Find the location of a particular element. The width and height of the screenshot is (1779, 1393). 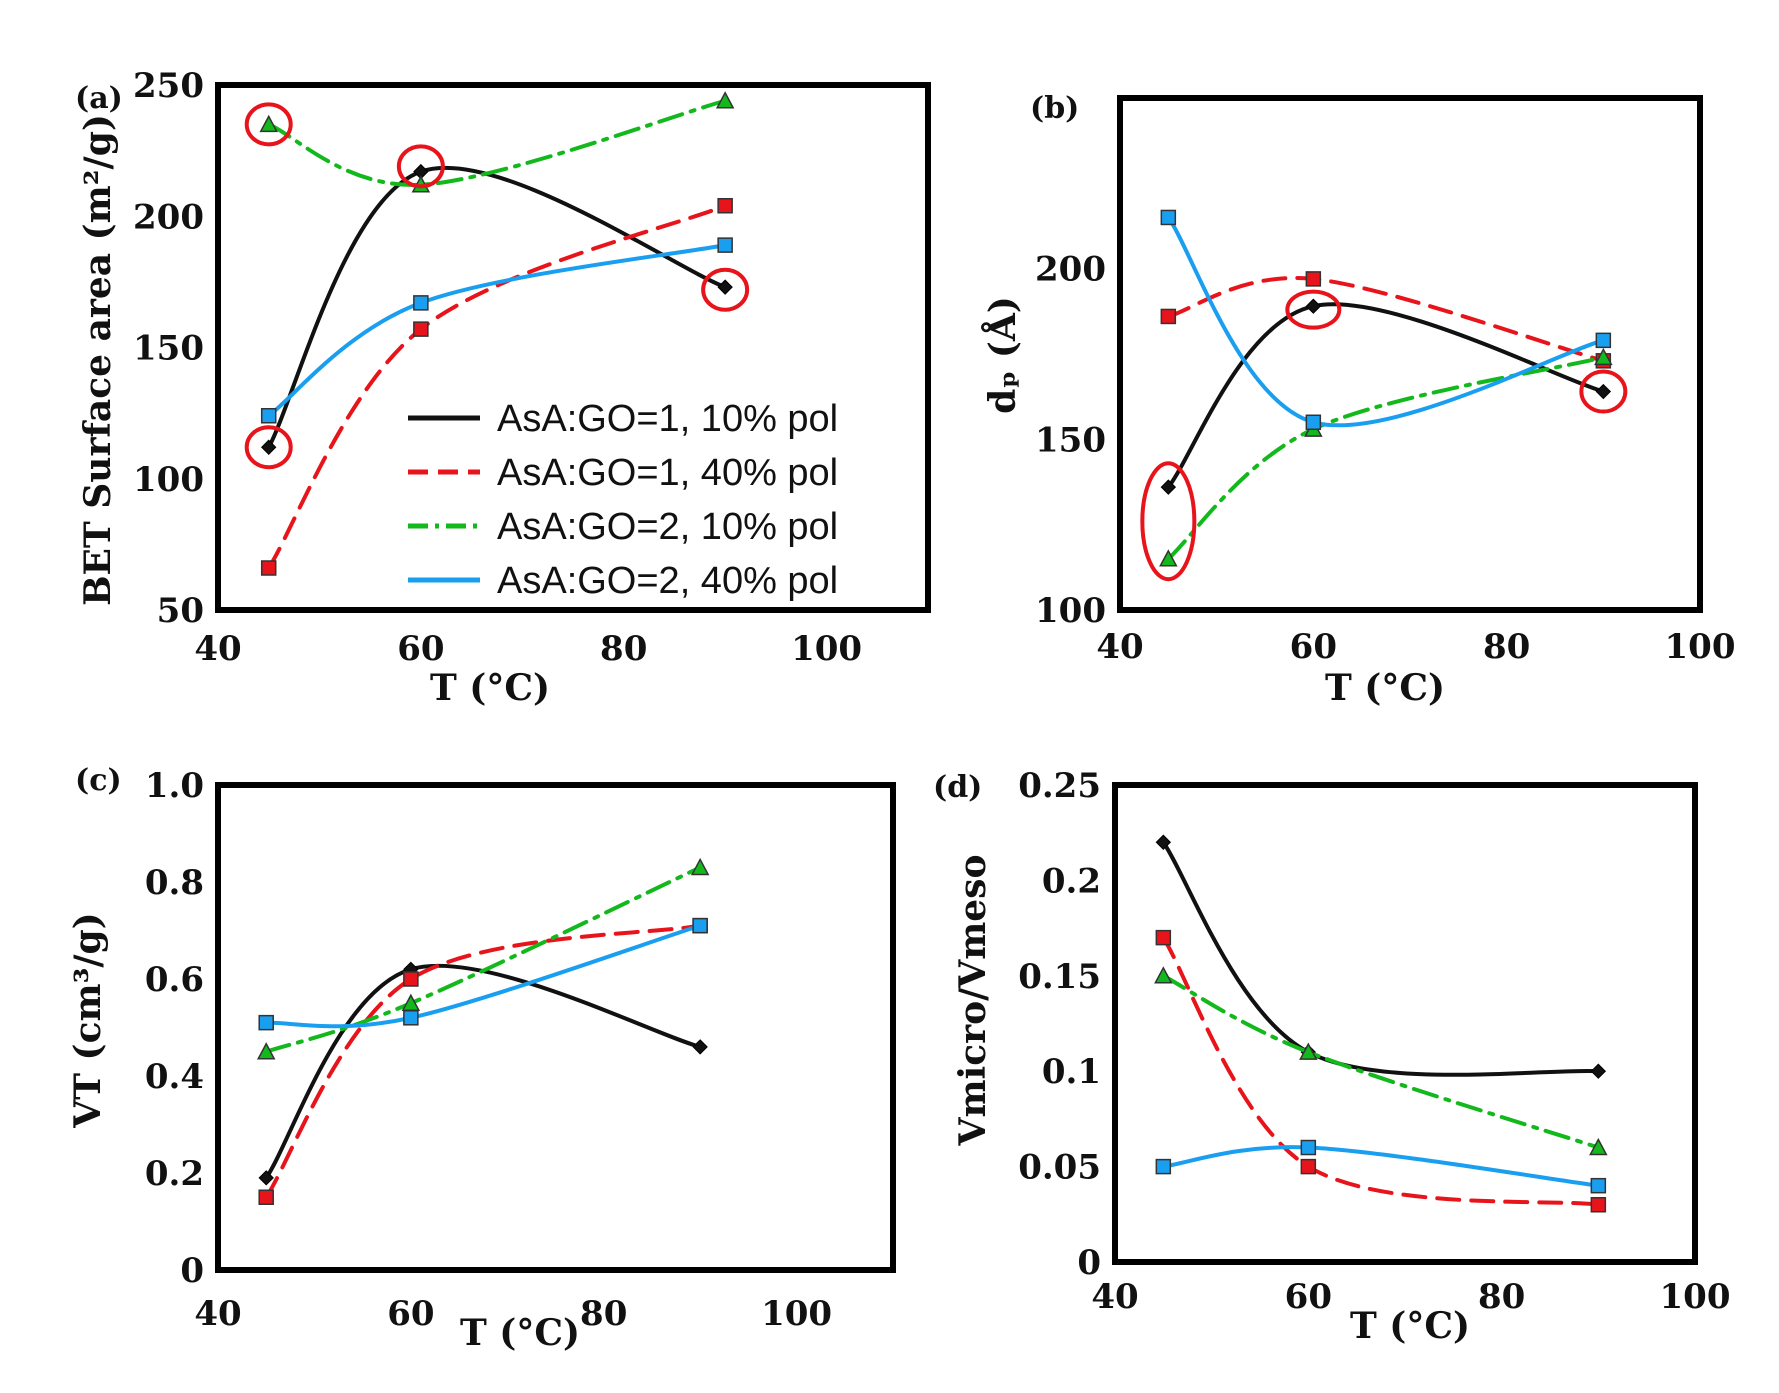

y-tick-label: 1.0 is located at coordinates (174, 786).